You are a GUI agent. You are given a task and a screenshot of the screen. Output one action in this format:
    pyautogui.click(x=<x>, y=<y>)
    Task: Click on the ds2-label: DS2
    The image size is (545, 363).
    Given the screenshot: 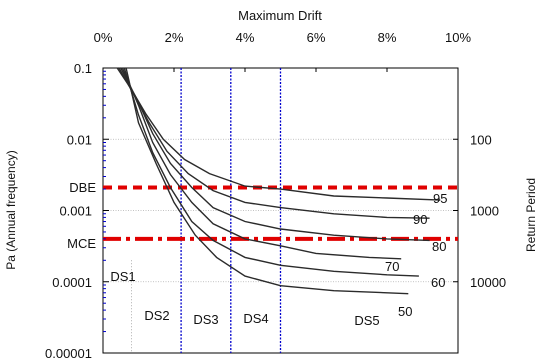 What is the action you would take?
    pyautogui.click(x=156, y=315)
    